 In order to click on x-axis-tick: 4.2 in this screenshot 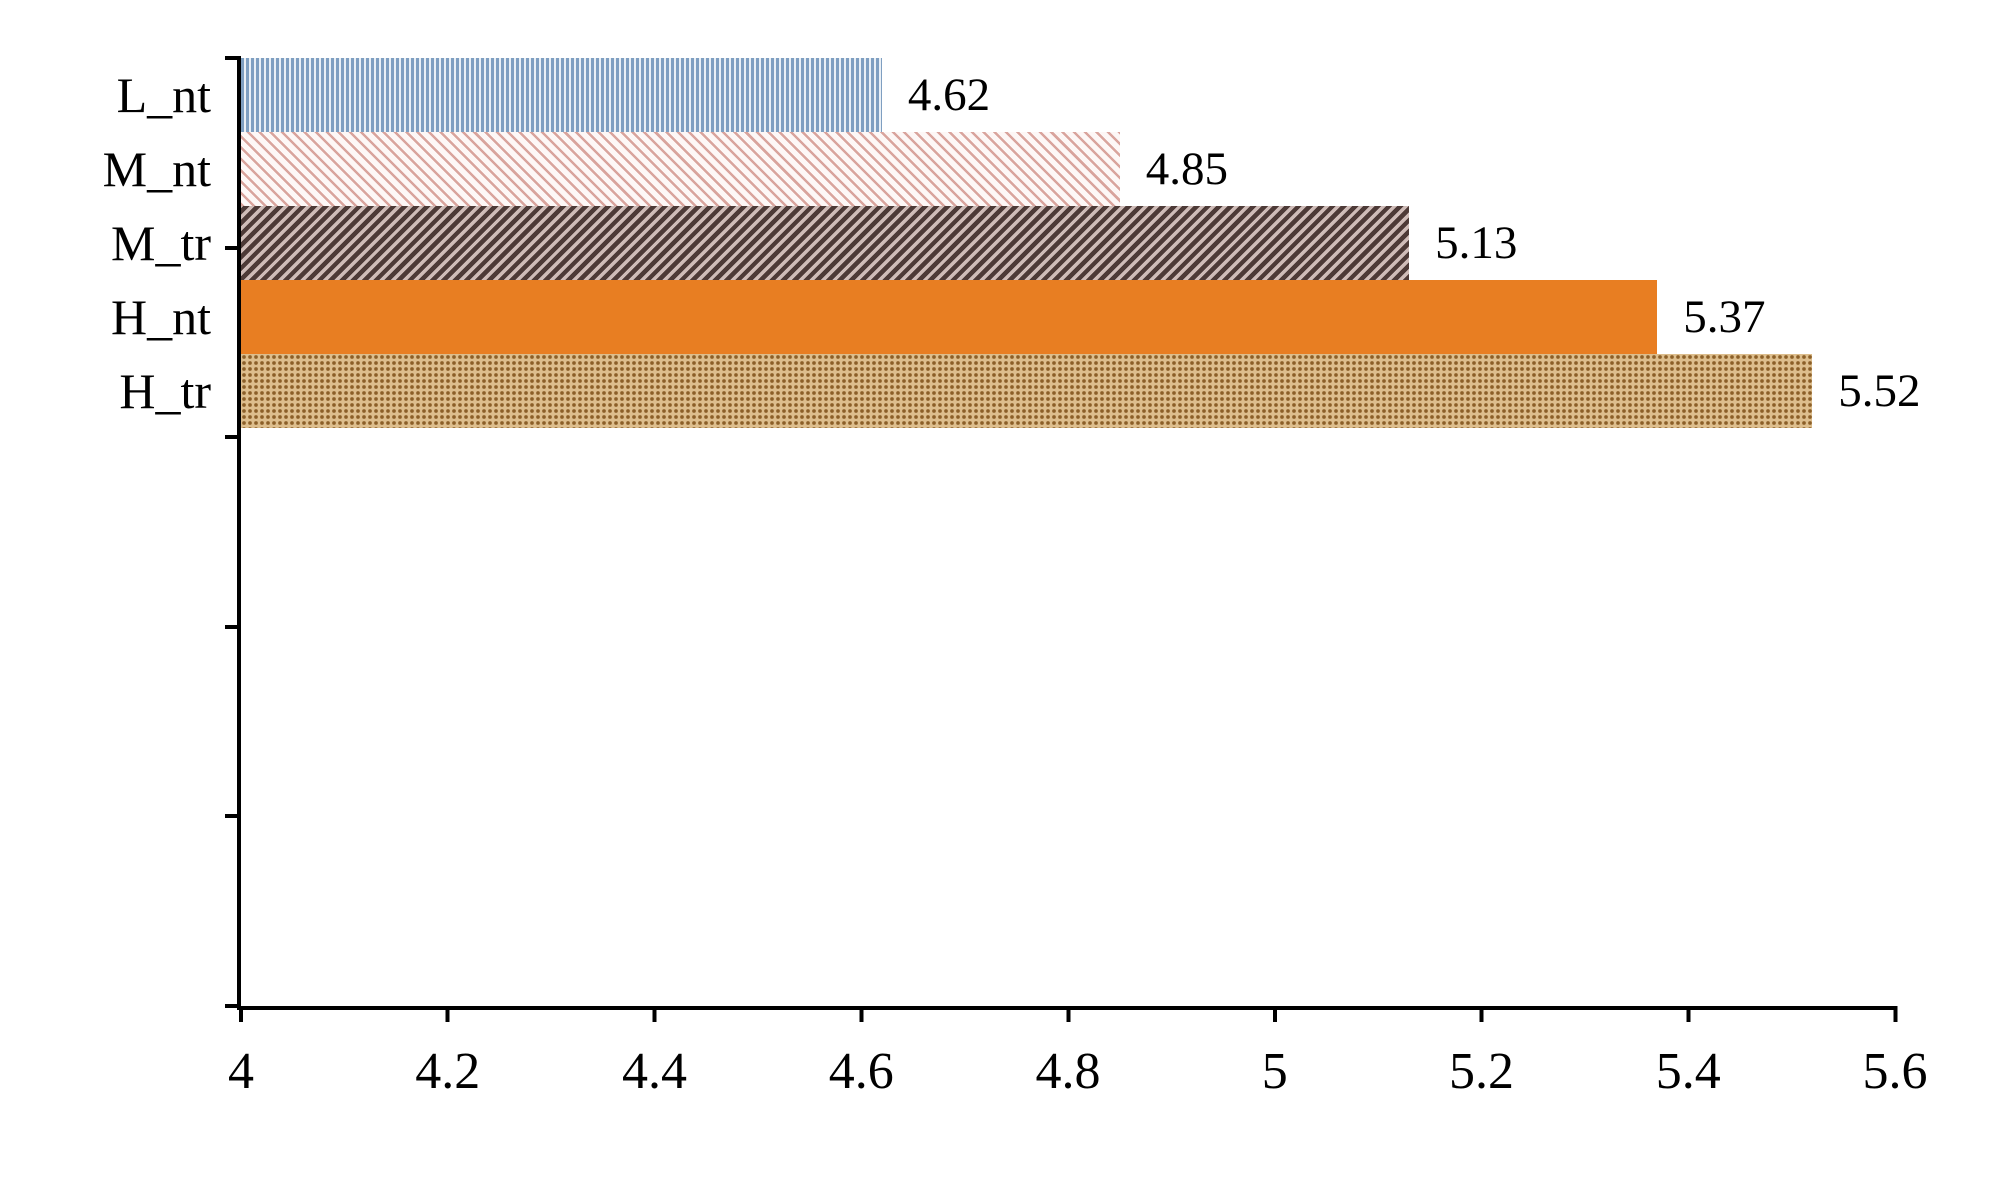, I will do `click(447, 1052)`.